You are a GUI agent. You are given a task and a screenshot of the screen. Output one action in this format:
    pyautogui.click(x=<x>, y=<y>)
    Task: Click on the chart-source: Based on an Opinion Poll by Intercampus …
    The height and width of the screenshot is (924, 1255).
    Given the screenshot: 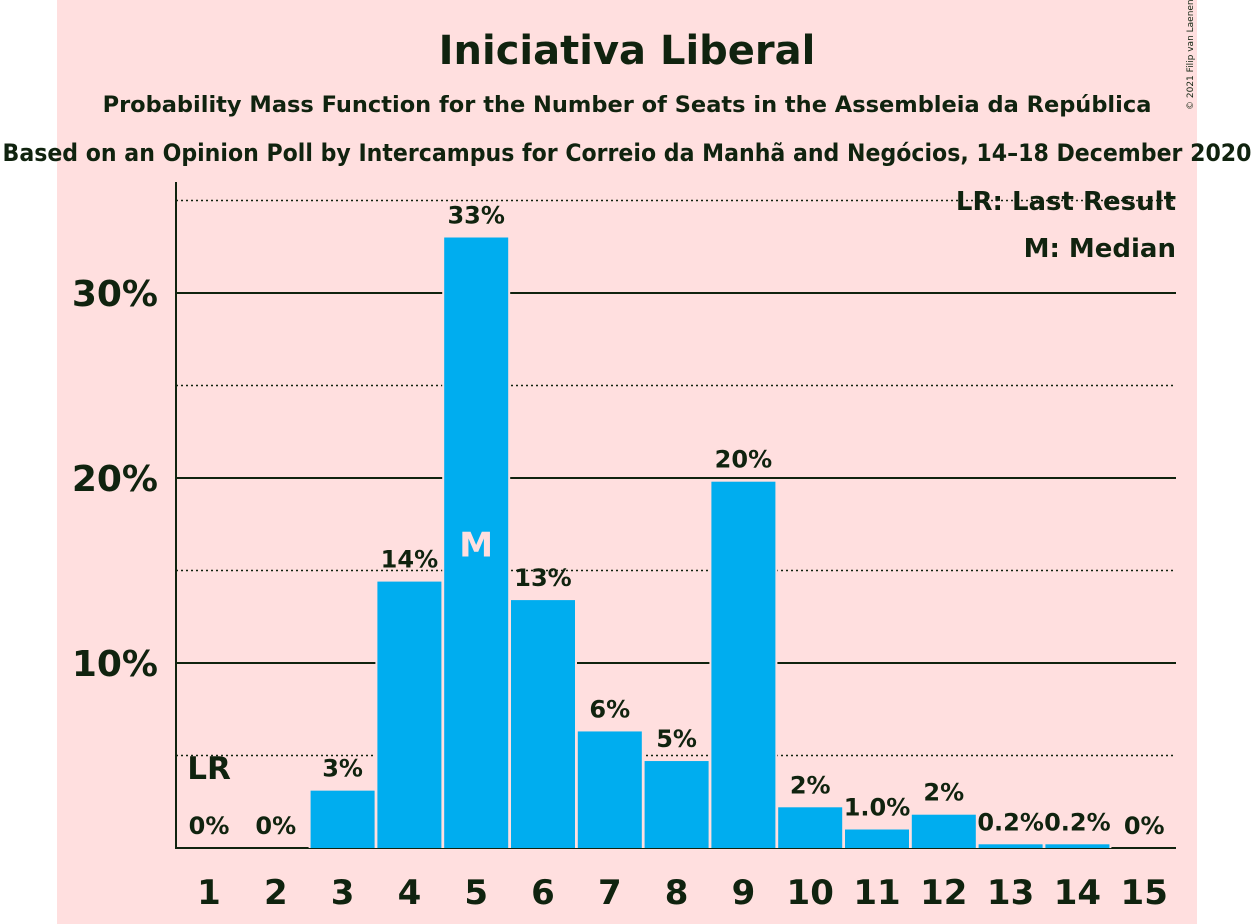 What is the action you would take?
    pyautogui.click(x=627, y=153)
    